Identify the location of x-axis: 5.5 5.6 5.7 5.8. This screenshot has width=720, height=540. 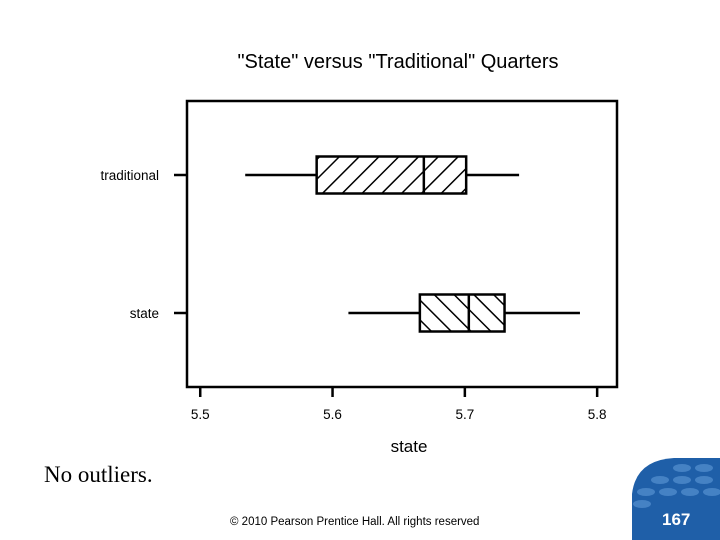
(399, 404).